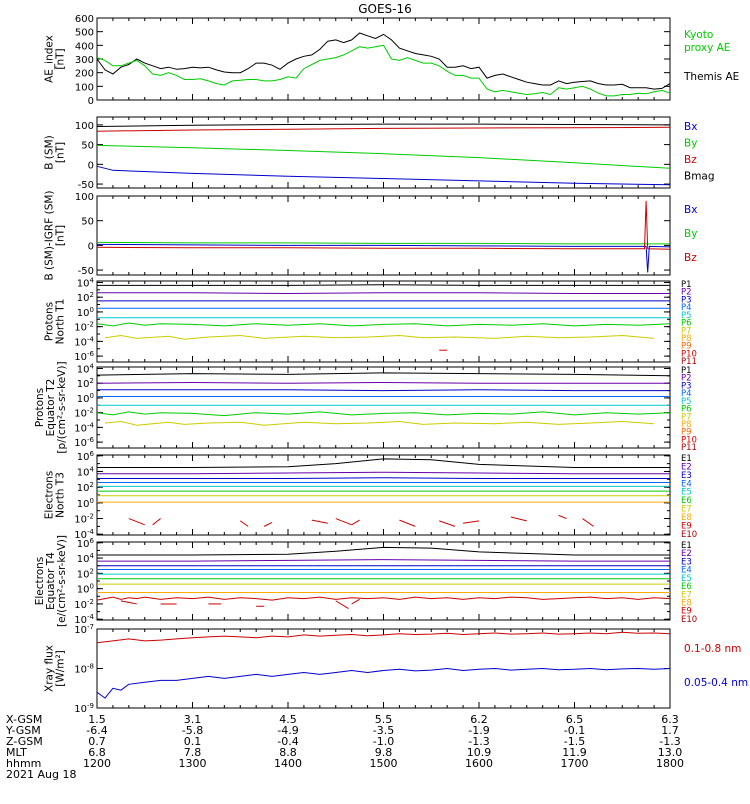 The height and width of the screenshot is (804, 750). Describe the element at coordinates (84, 33) in the screenshot. I see `y-tick-label: 500` at that location.